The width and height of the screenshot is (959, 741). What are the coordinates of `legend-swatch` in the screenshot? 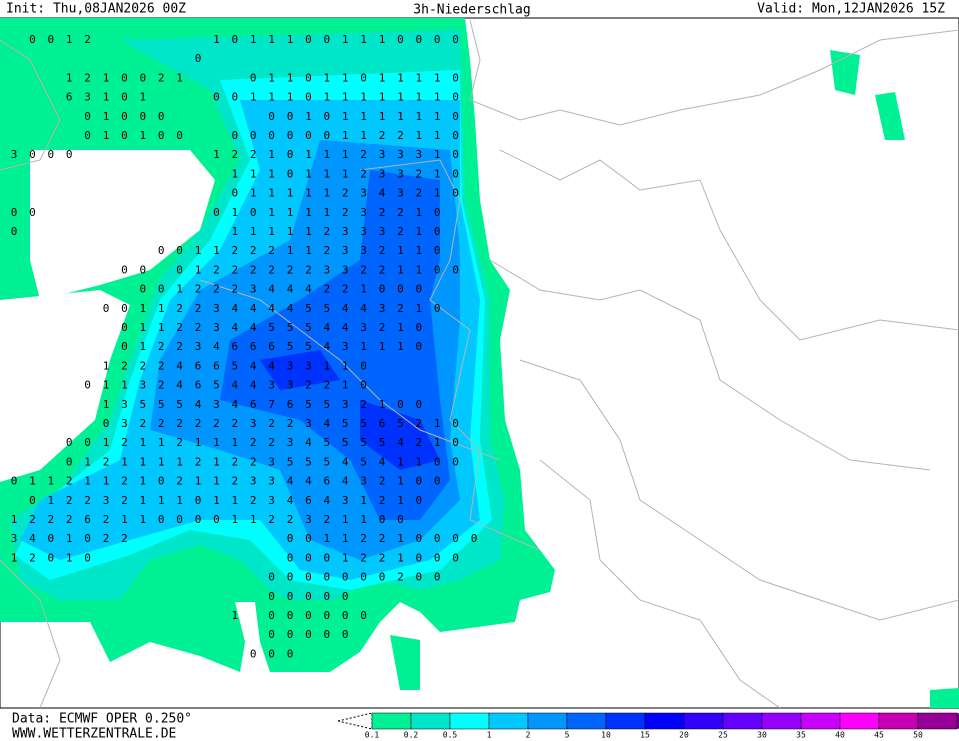 It's located at (469, 721).